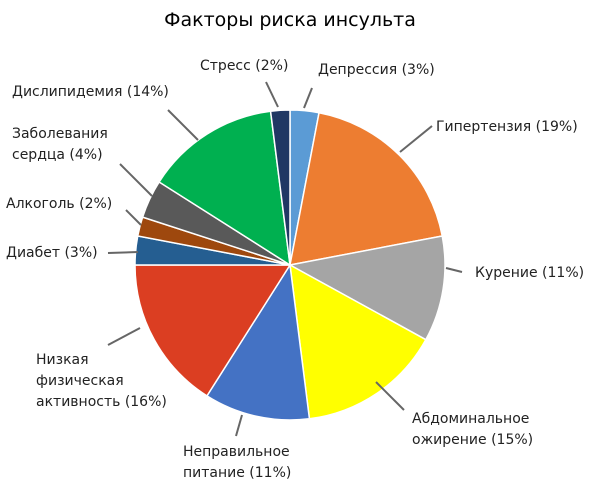 Image resolution: width=600 pixels, height=486 pixels. I want to click on slice-label-1: Депрессия (3%), so click(376, 70).